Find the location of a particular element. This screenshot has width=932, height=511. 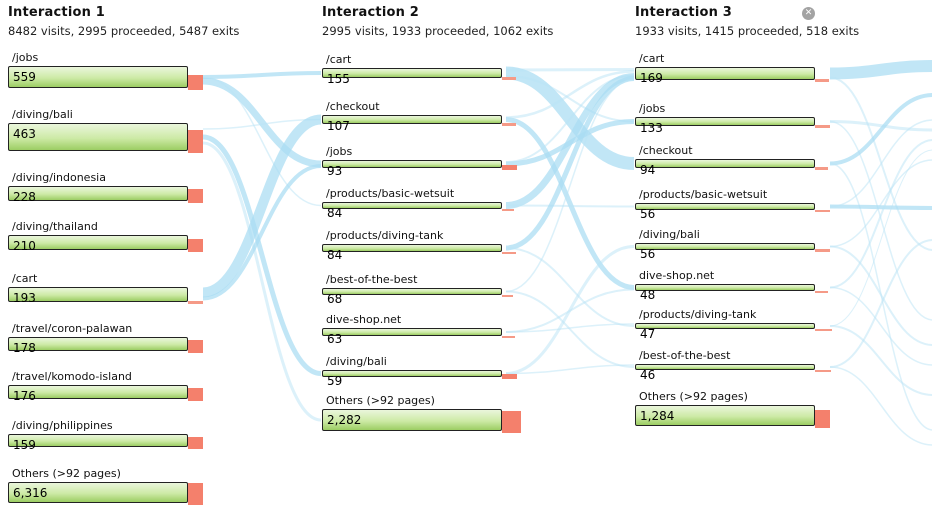

page-visits-value: 107 is located at coordinates (338, 126).